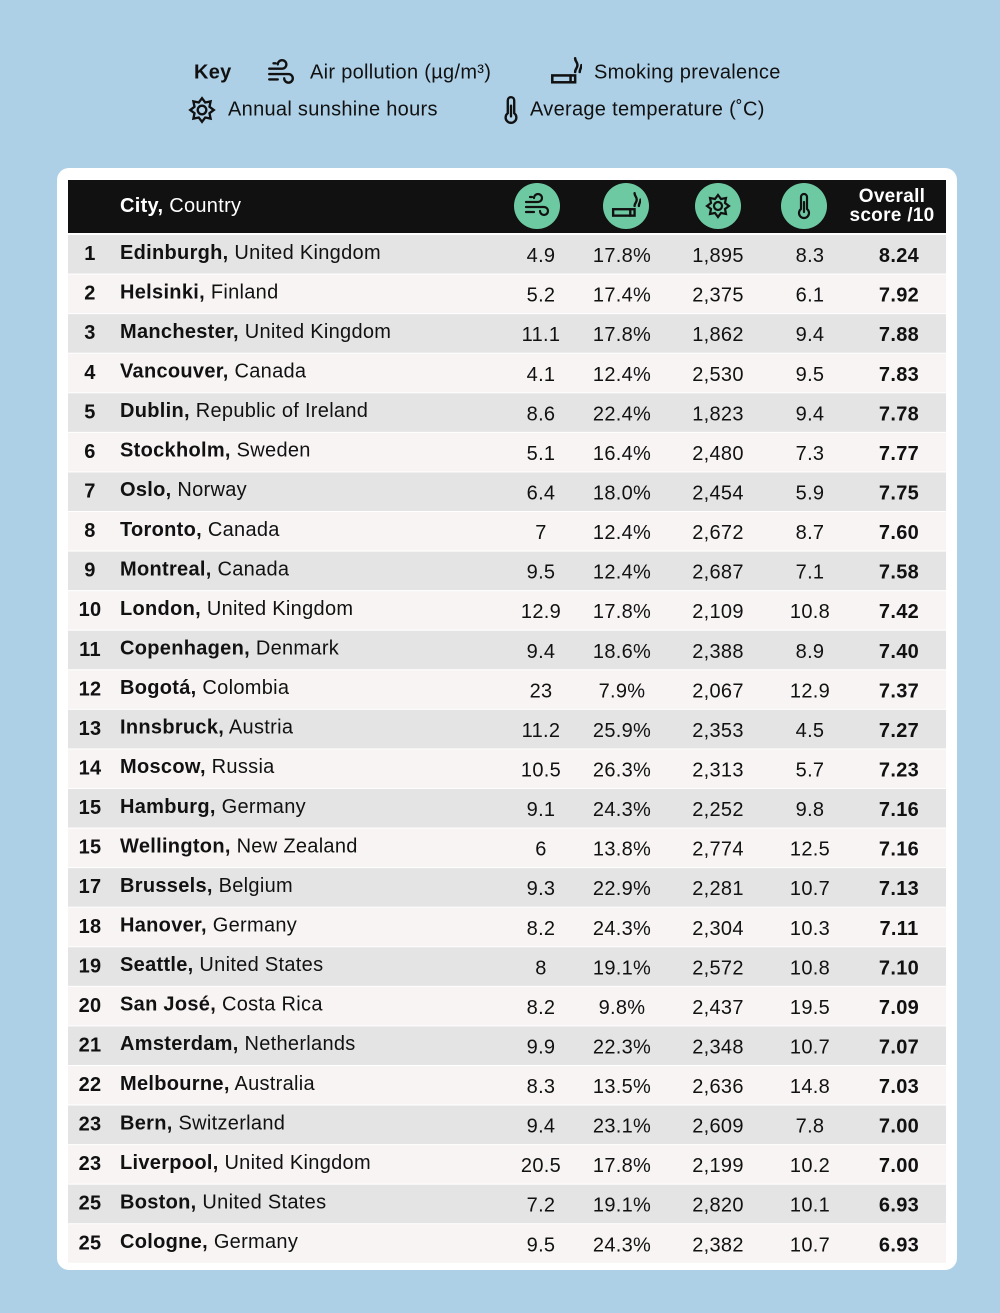 The width and height of the screenshot is (1000, 1313). What do you see at coordinates (175, 451) in the screenshot?
I see `city: Stockholm,` at bounding box center [175, 451].